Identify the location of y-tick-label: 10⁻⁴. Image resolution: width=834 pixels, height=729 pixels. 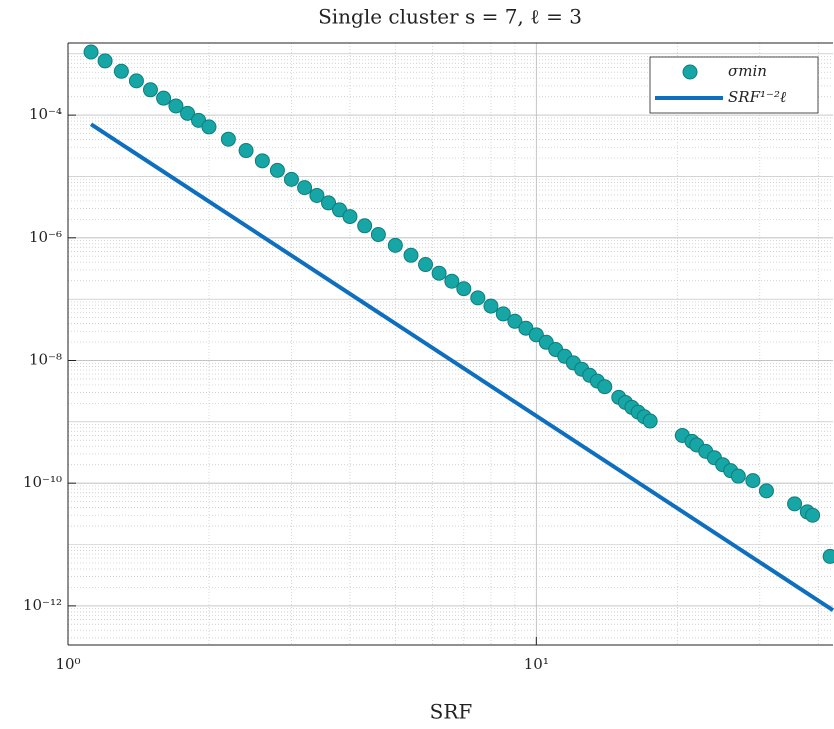
(45, 114).